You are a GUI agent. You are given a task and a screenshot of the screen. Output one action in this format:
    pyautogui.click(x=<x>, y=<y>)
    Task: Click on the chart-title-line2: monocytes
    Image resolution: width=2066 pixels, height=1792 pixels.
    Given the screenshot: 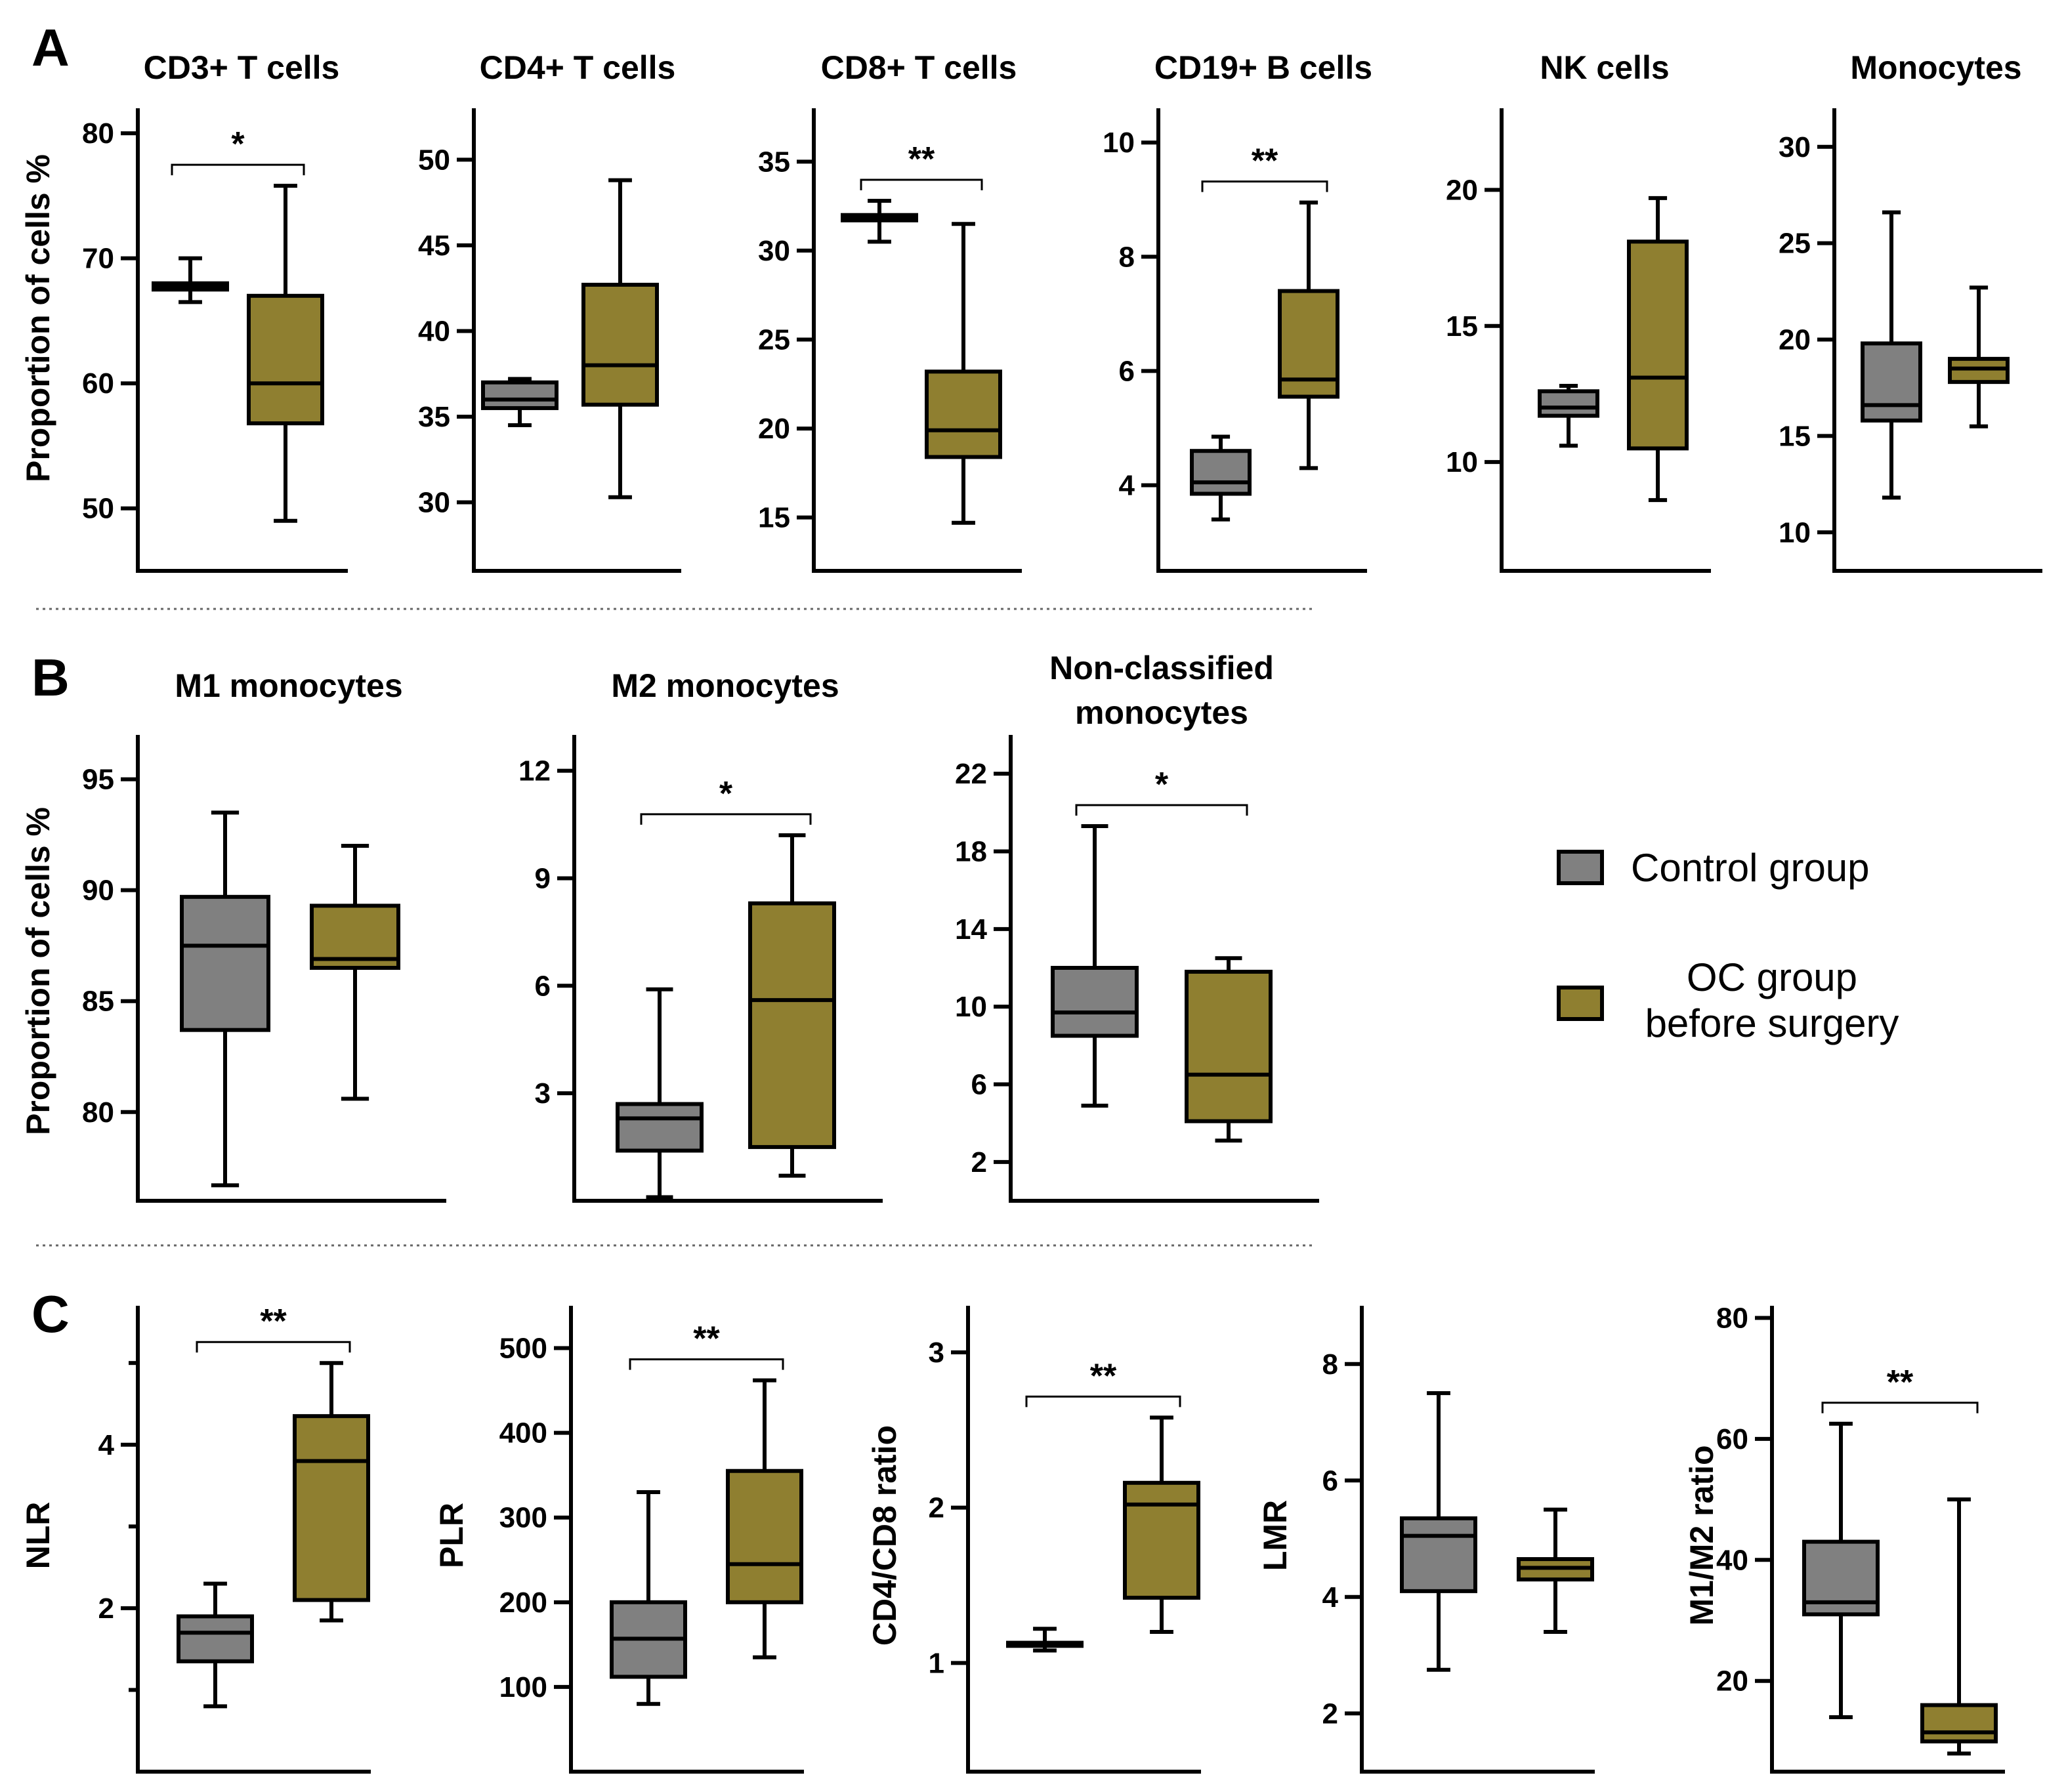 What is the action you would take?
    pyautogui.click(x=1161, y=712)
    